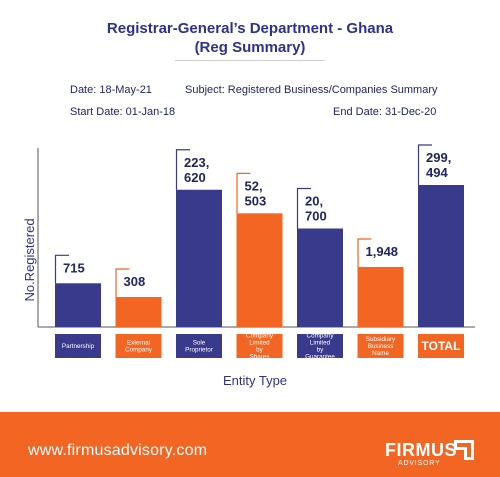 This screenshot has width=500, height=477. I want to click on page-title: Registrar-General’s Department - Ghana, so click(250, 28).